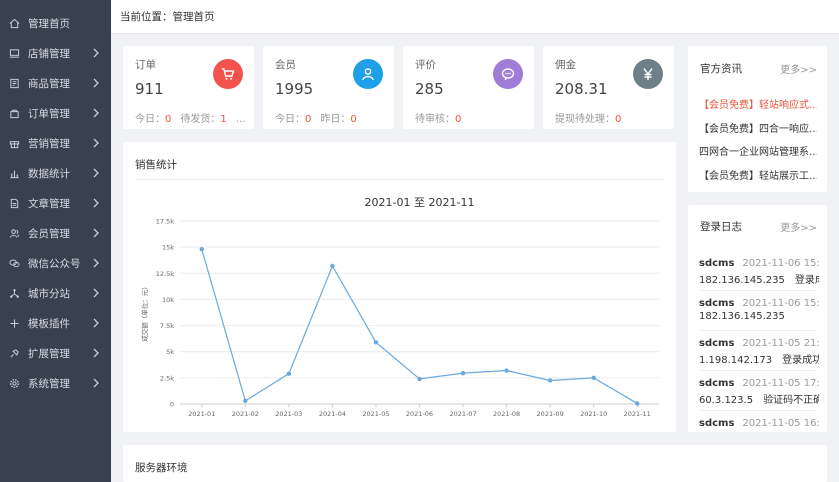  I want to click on sidebar-item-1: 店铺管理, so click(55, 53).